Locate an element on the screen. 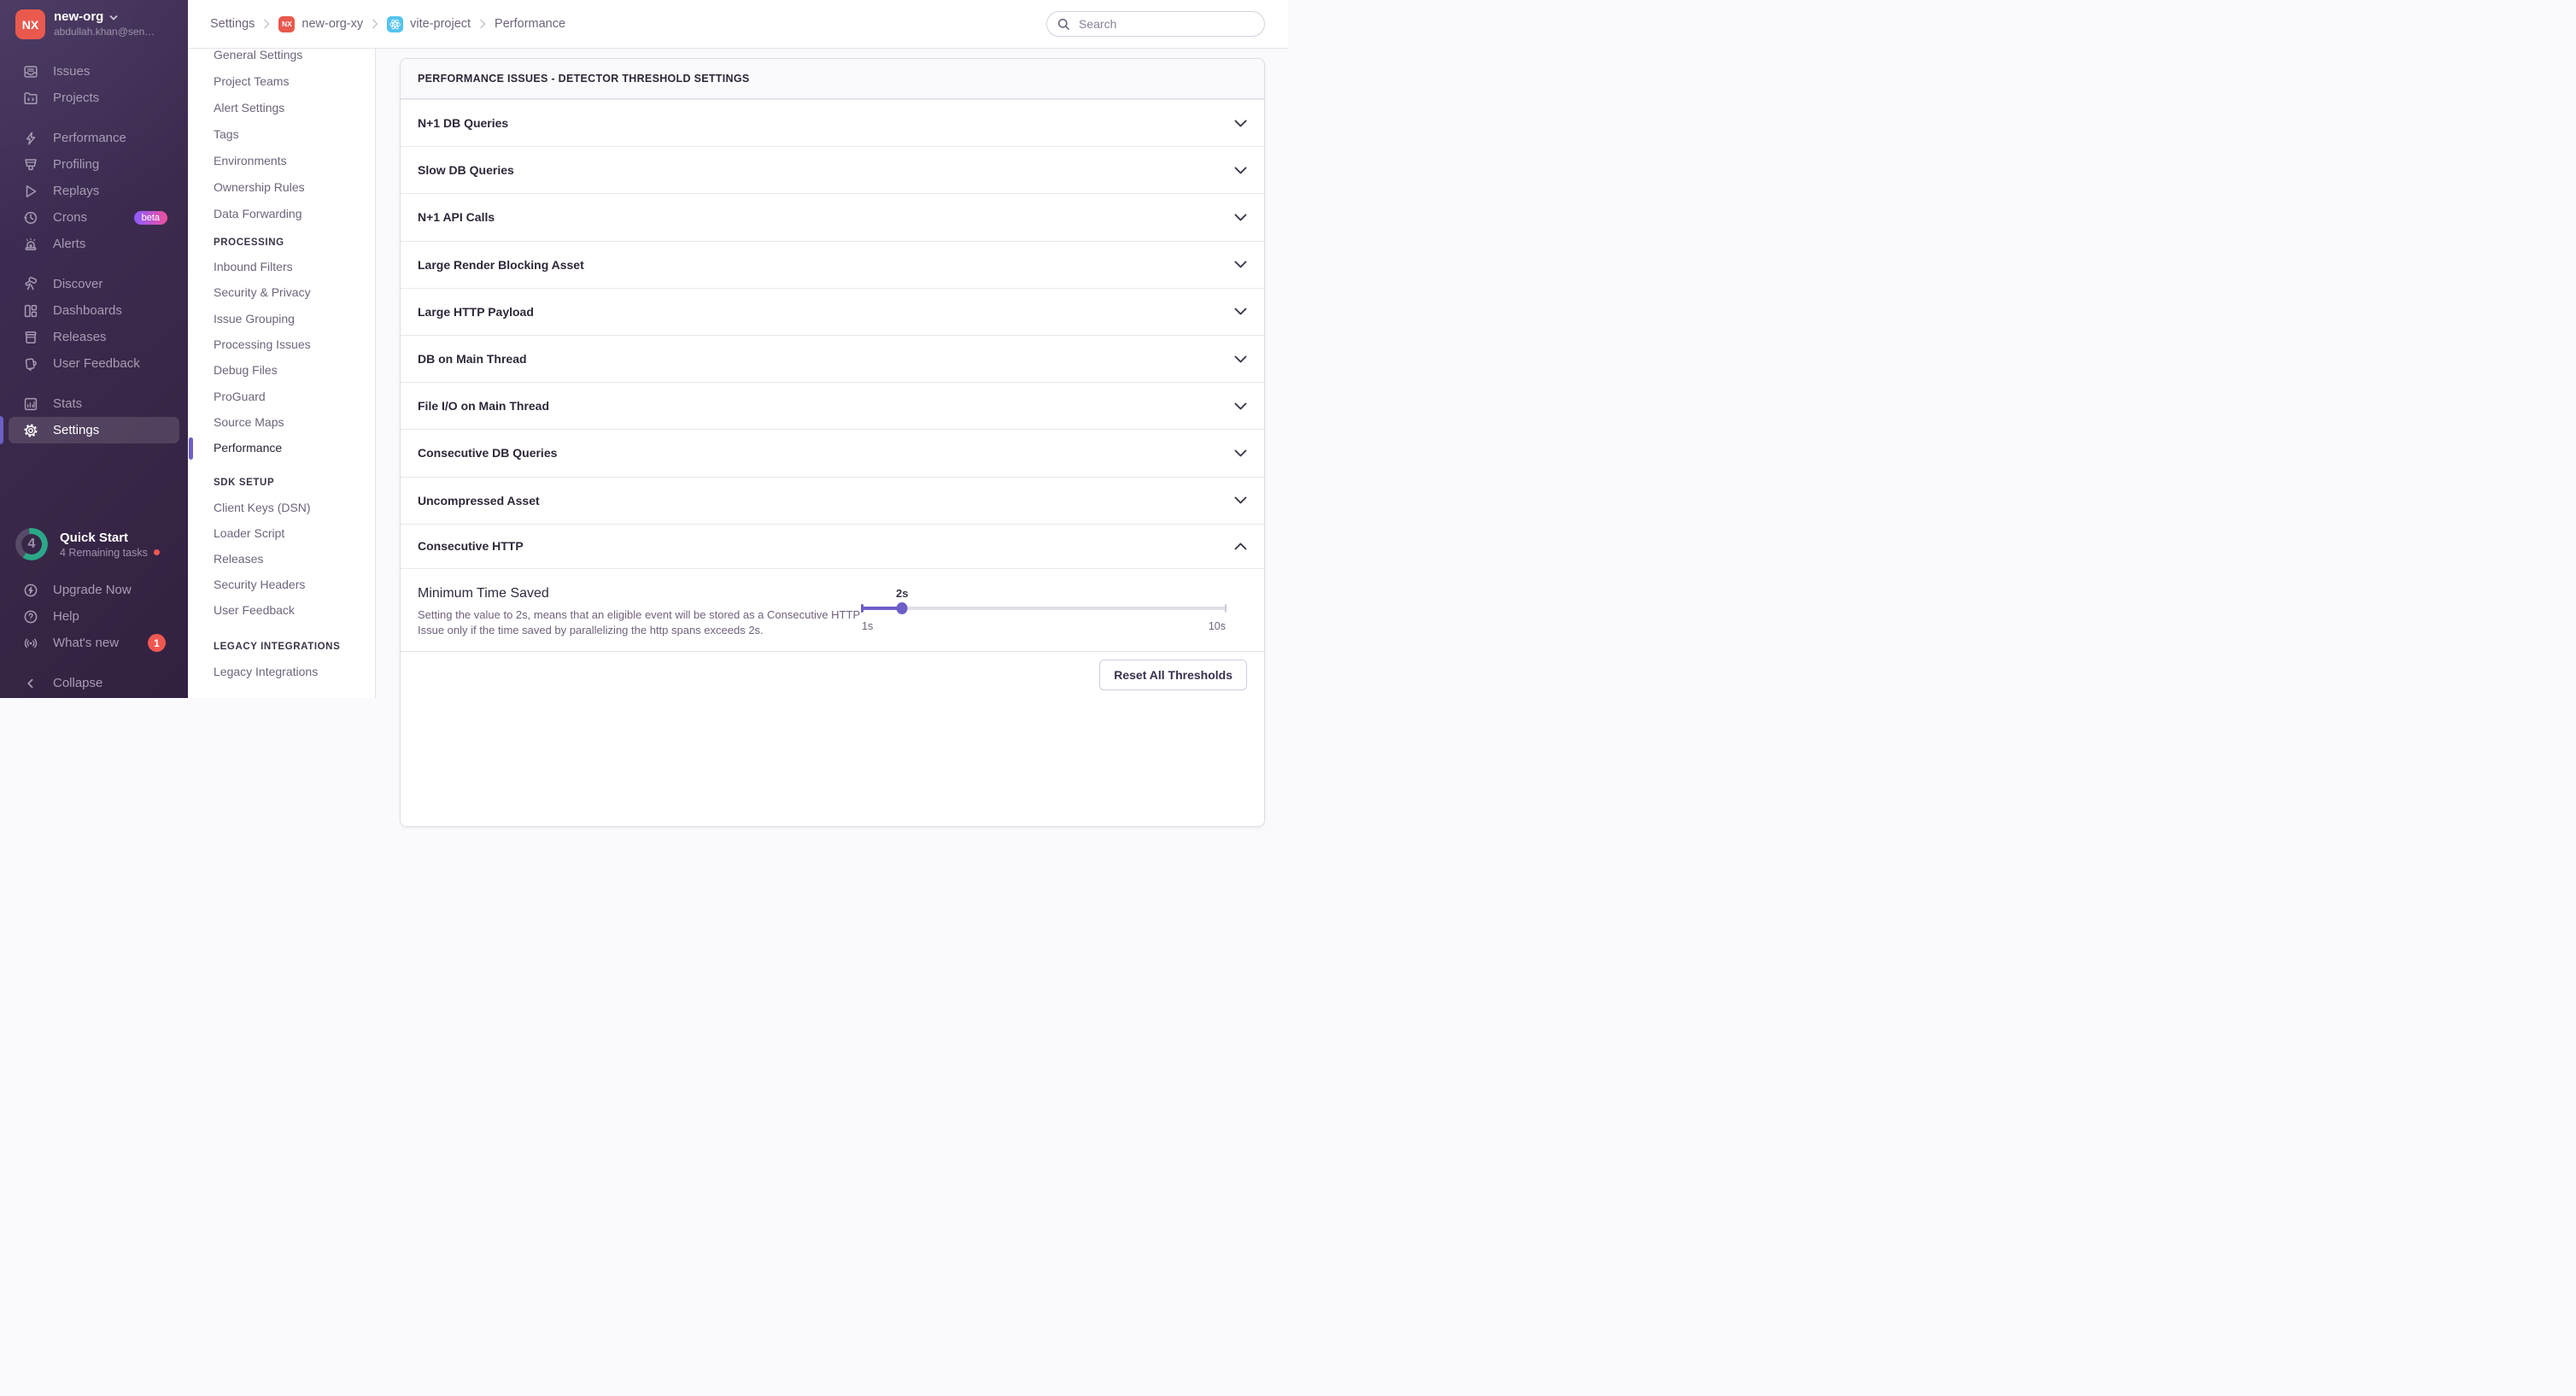  subnav-item-security-headers: Security Headers is located at coordinates (260, 585).